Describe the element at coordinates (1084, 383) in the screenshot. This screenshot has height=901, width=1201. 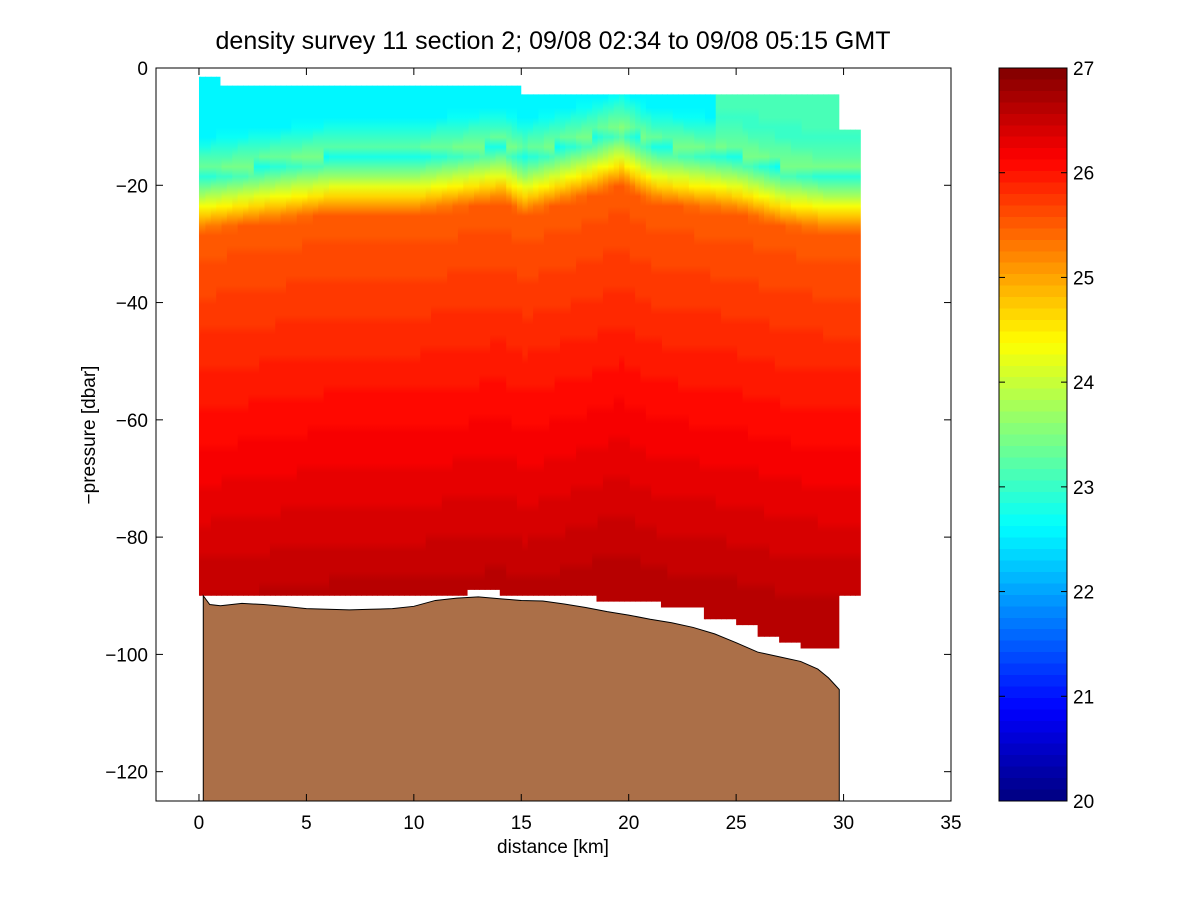
I see `colorbar-tick-label: 24` at that location.